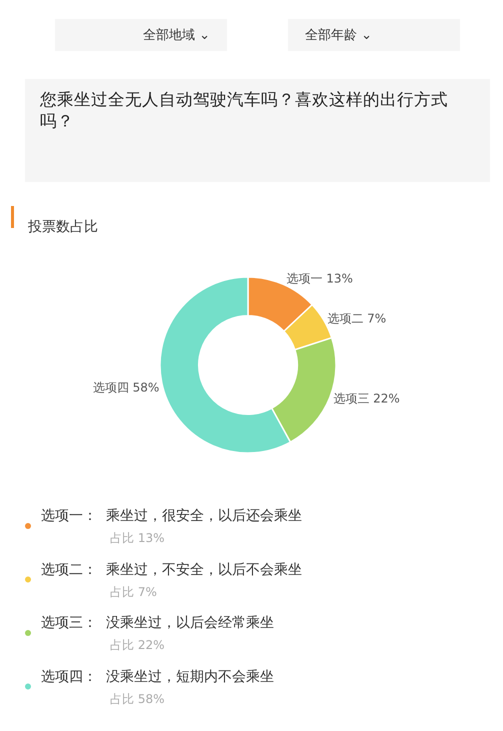 The image size is (503, 731). What do you see at coordinates (356, 318) in the screenshot?
I see `slice-label: 选项二 7%` at bounding box center [356, 318].